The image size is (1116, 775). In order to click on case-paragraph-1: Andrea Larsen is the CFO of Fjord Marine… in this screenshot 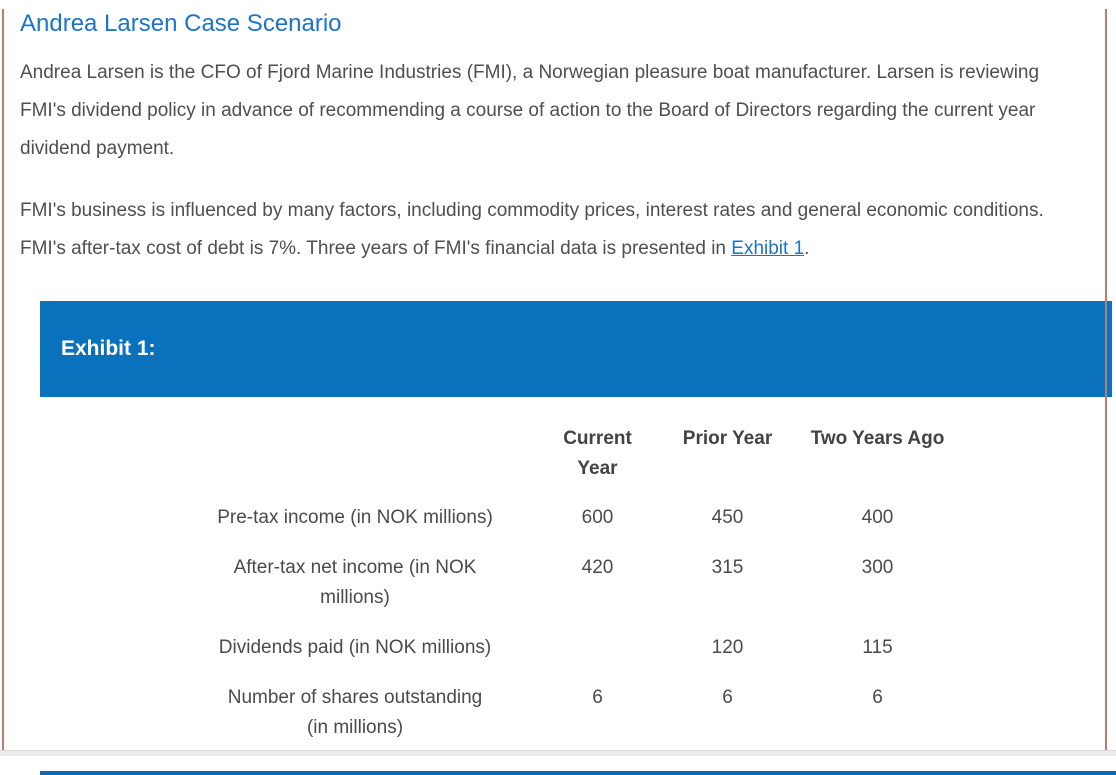, I will do `click(530, 110)`.